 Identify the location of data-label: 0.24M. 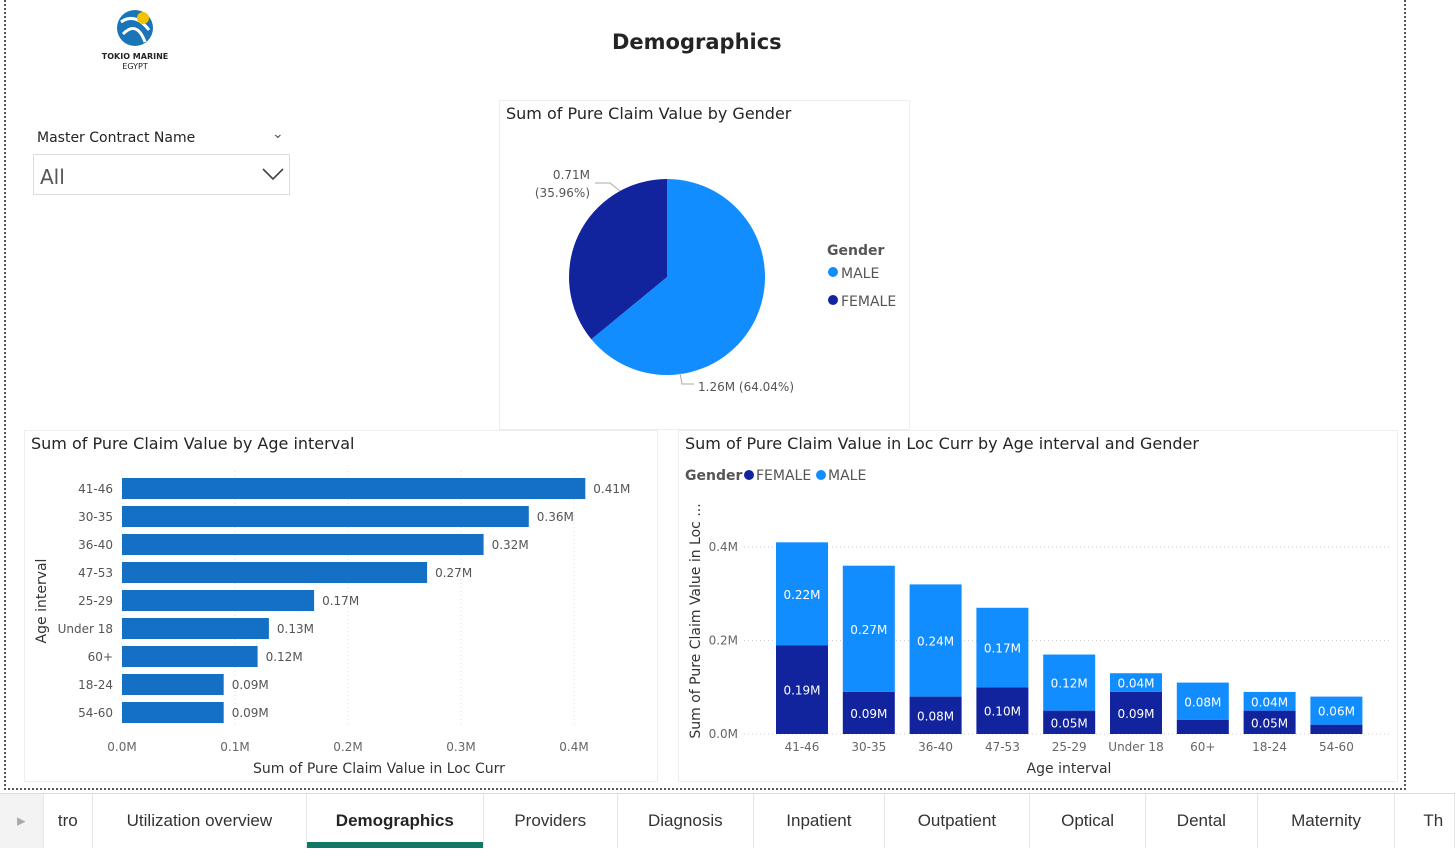
(935, 642).